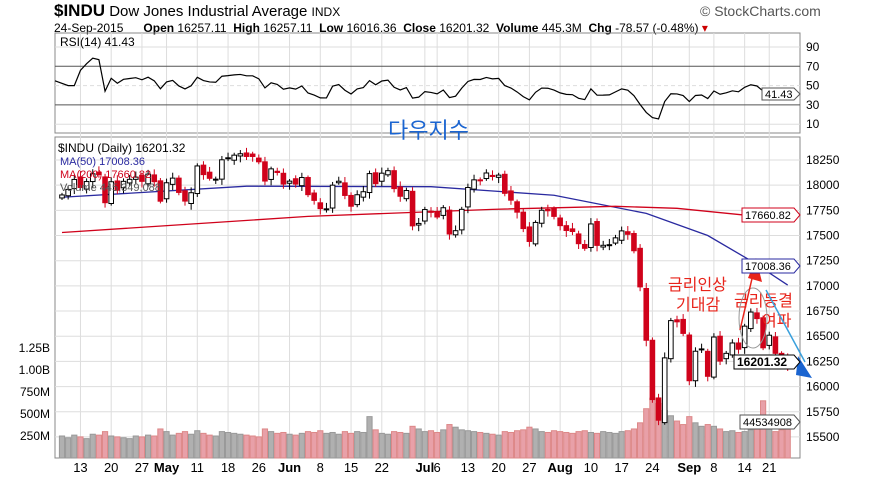 This screenshot has height=480, width=875. Describe the element at coordinates (813, 86) in the screenshot. I see `rsi-tick-label: 50` at that location.